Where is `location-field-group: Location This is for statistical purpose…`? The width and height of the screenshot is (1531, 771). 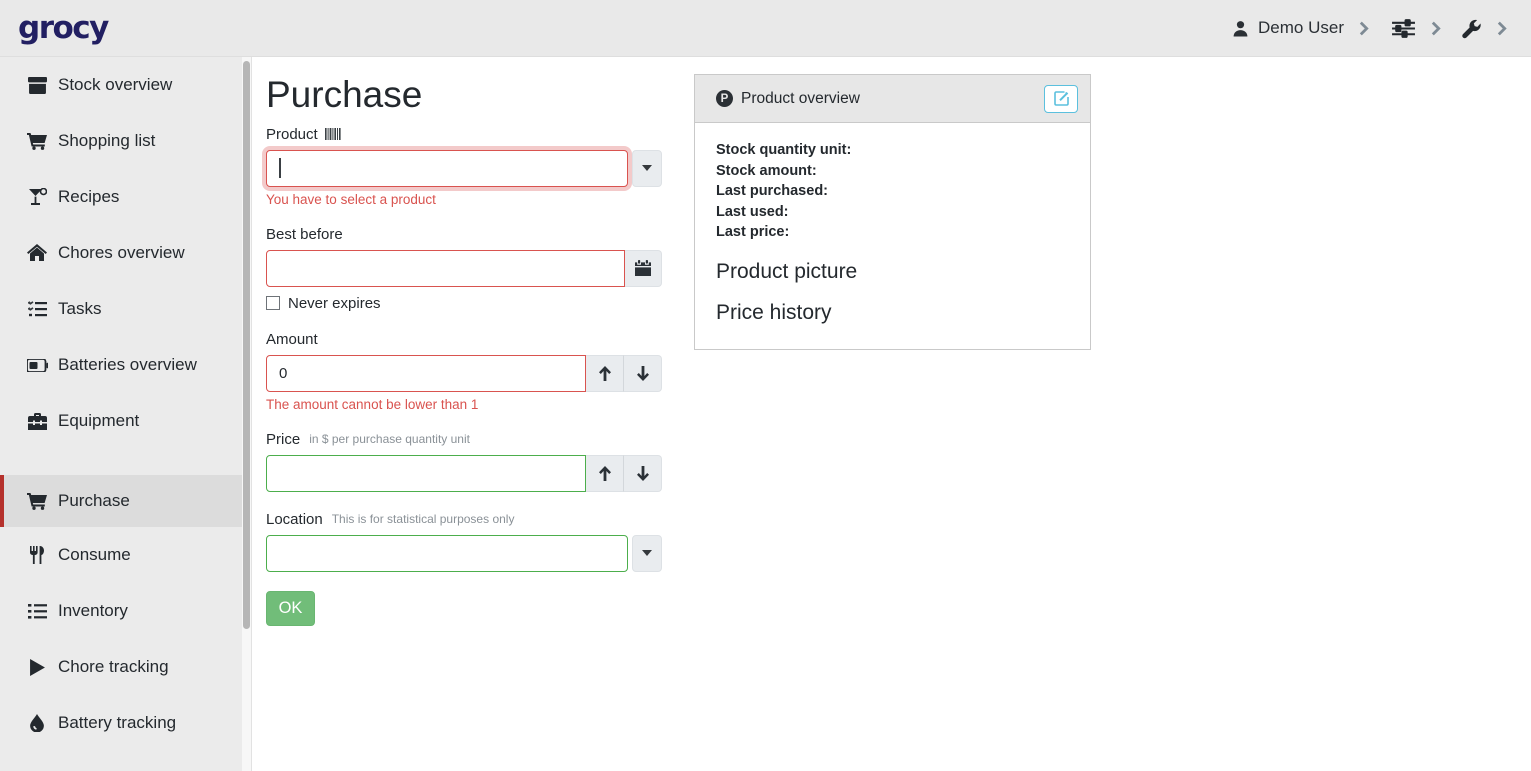 location-field-group: Location This is for statistical purpose… is located at coordinates (464, 541).